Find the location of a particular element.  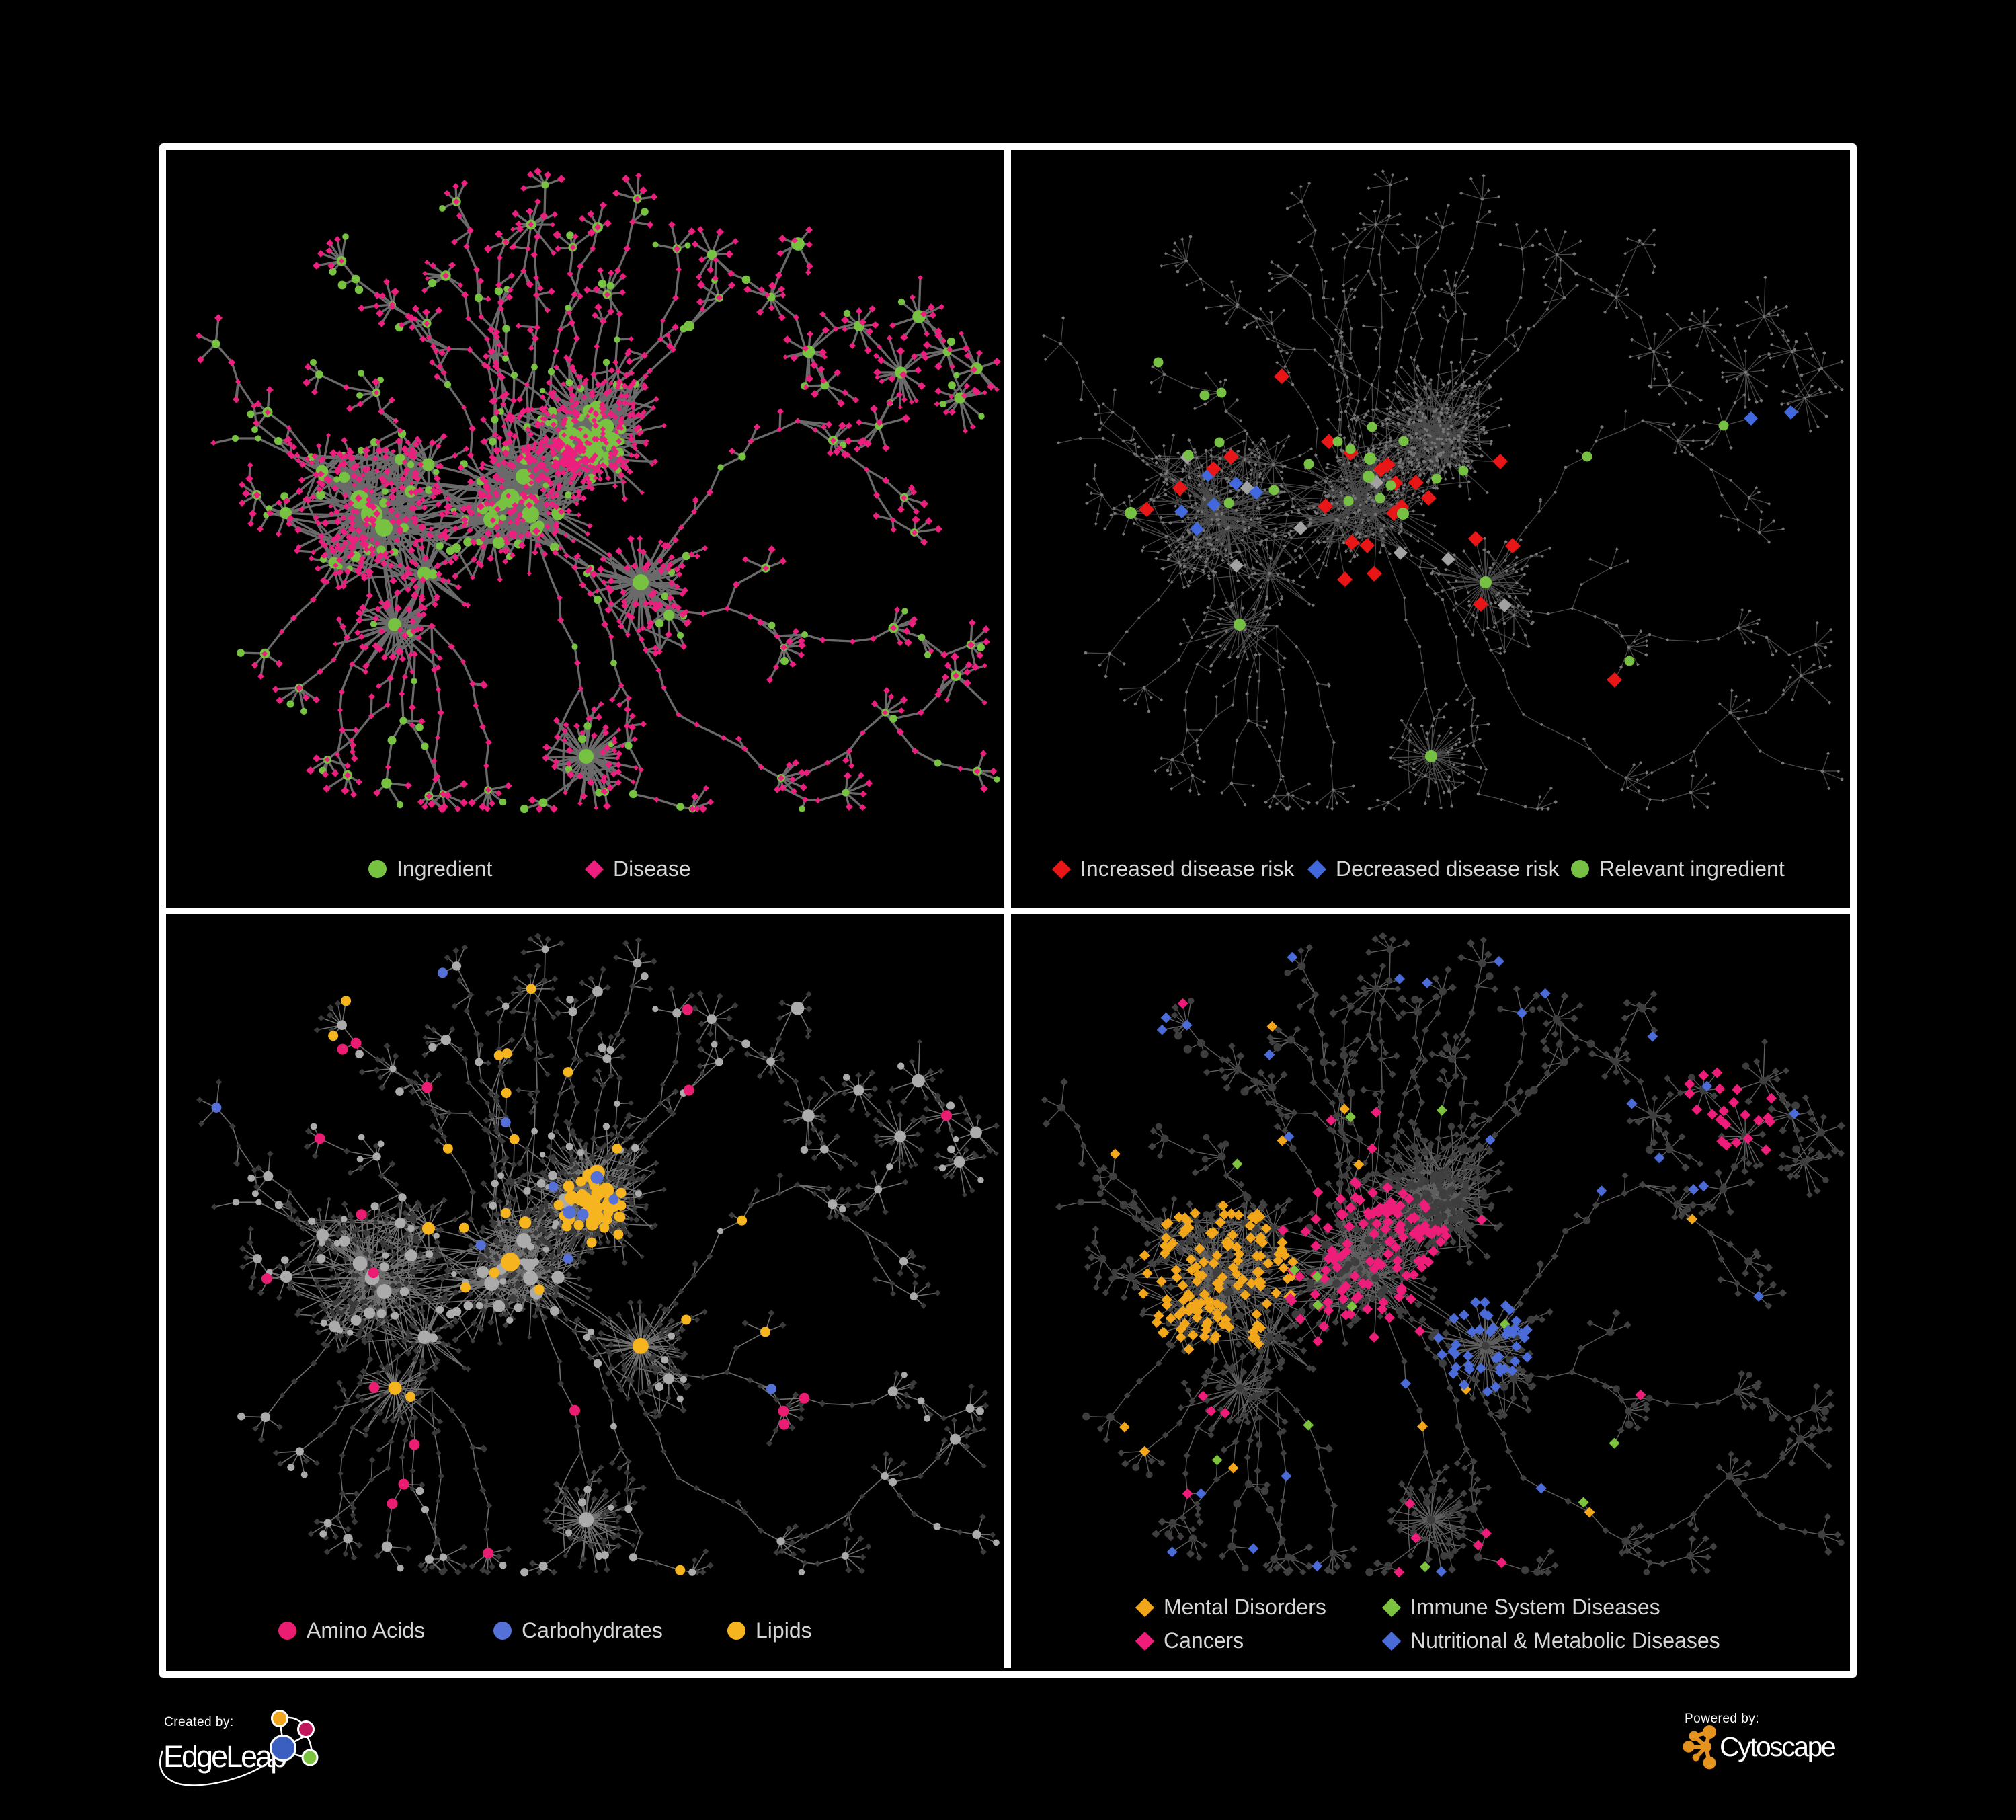

svg-text: EdgeLeap is located at coordinates (224, 1756).